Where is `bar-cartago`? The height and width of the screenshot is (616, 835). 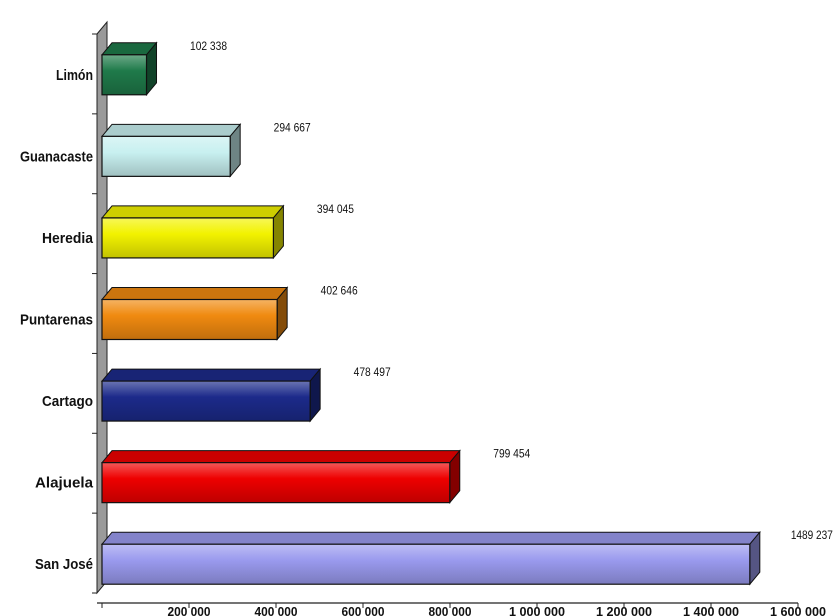
bar-cartago is located at coordinates (211, 395).